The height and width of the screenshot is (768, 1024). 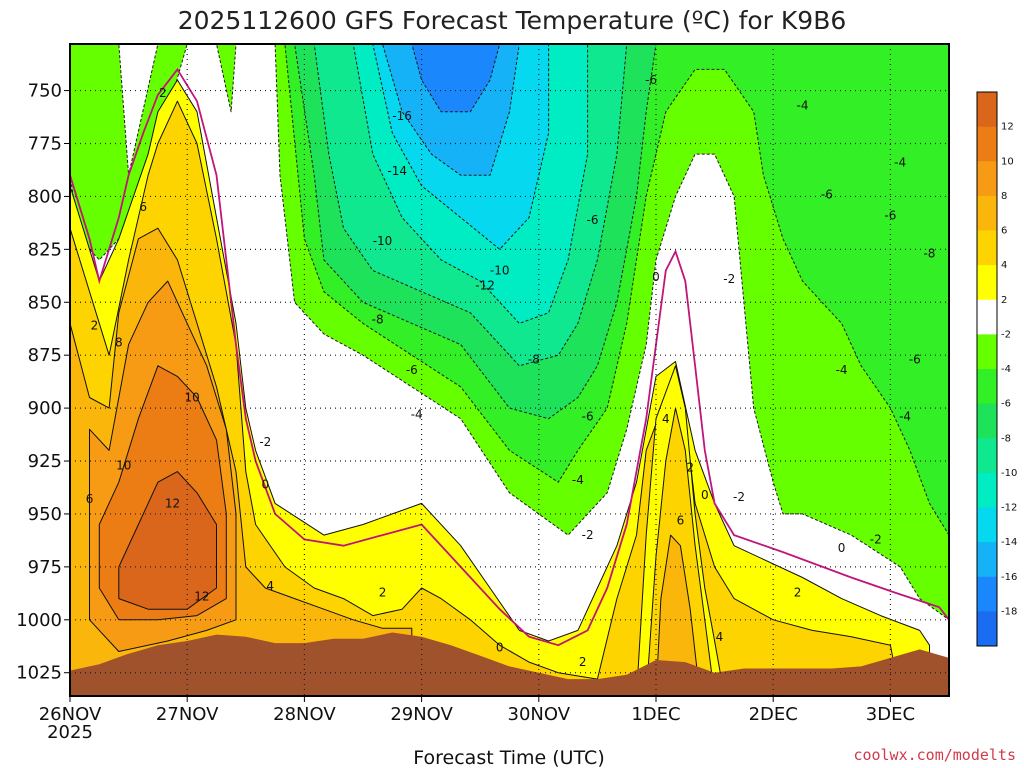 I want to click on colorbar-label: -10, so click(x=1009, y=473).